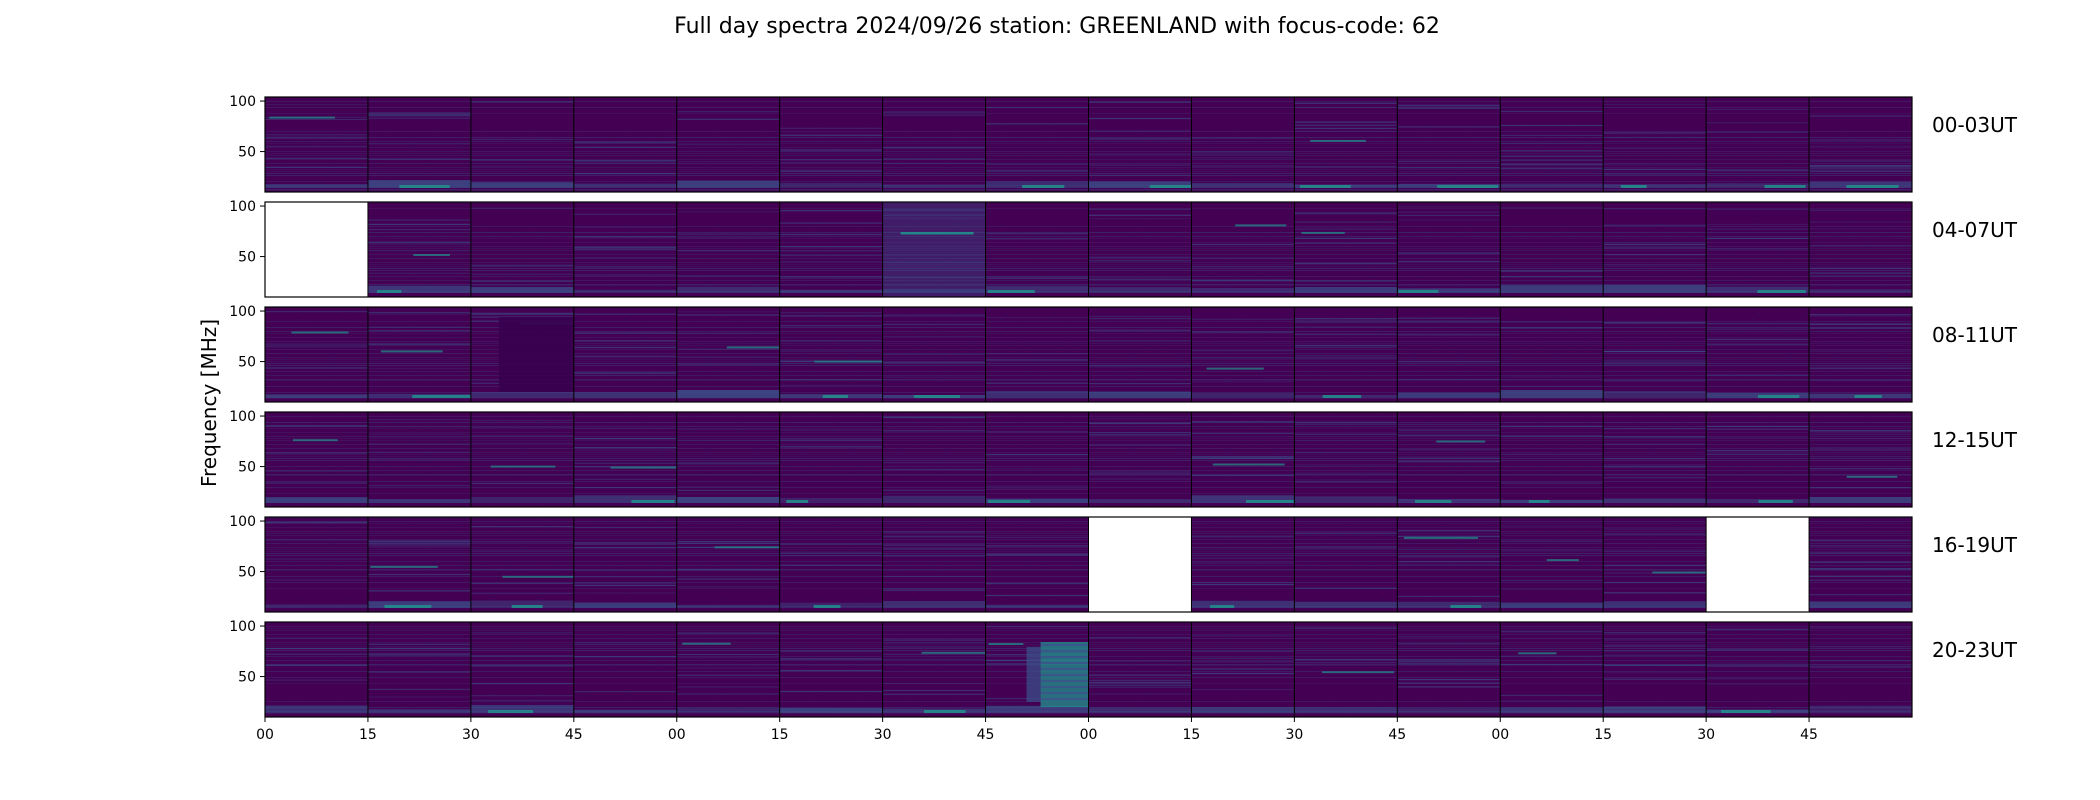 The image size is (2100, 800). Describe the element at coordinates (1500, 735) in the screenshot. I see `x-tick-label: 00` at that location.